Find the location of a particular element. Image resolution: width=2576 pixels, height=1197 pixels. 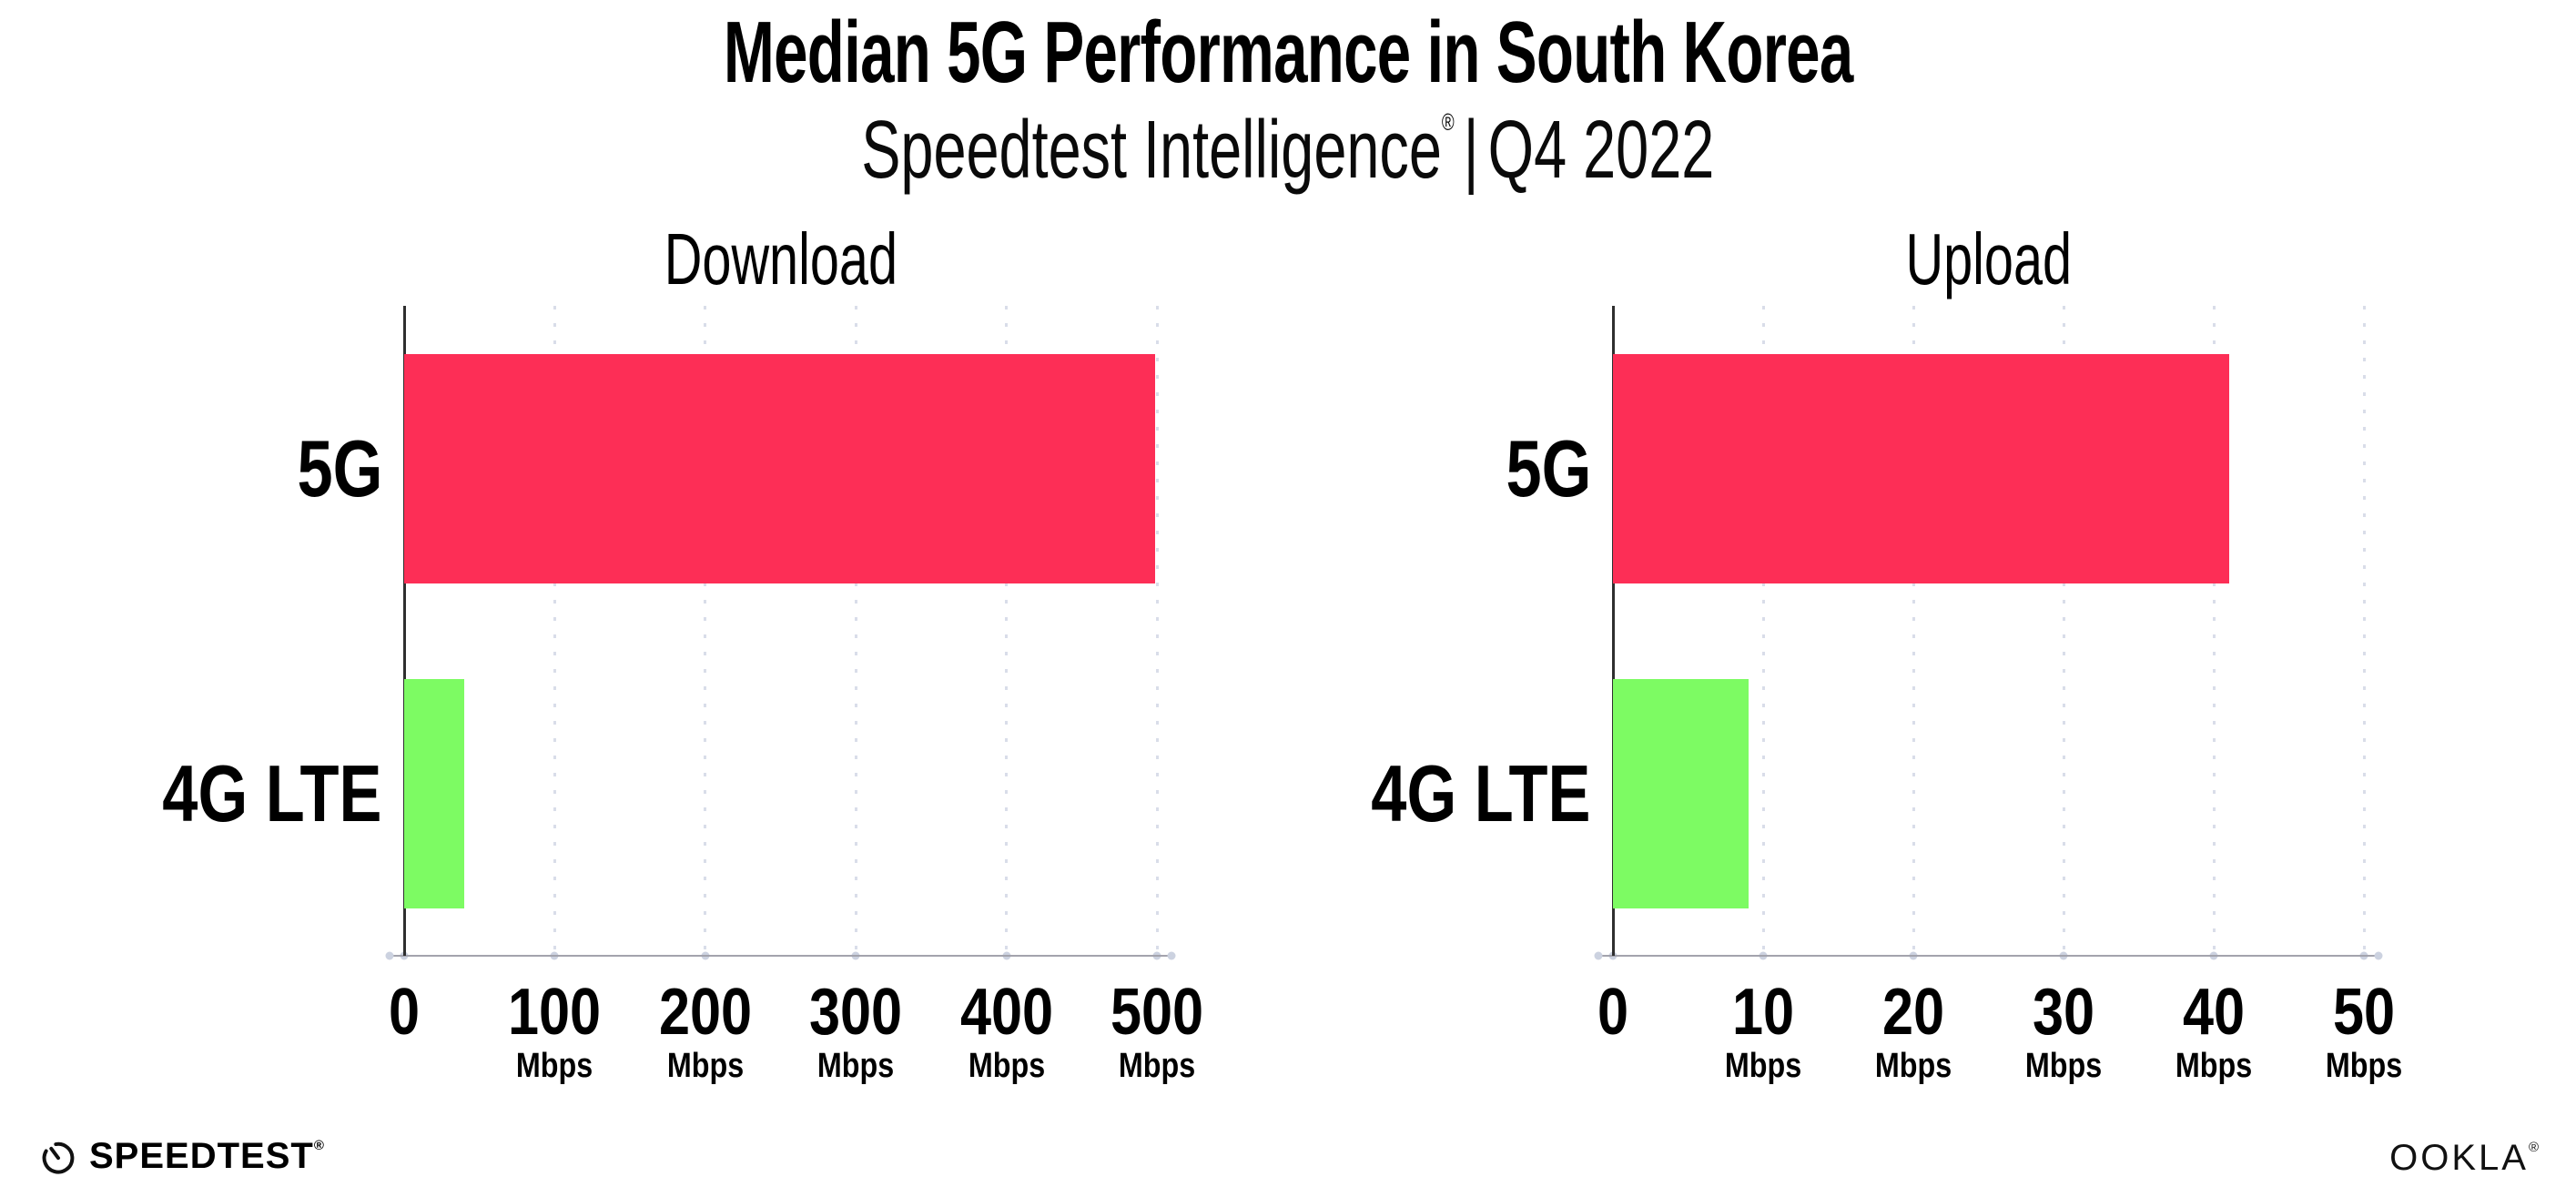

ookla-logo: OOKLA® is located at coordinates (2465, 1158).